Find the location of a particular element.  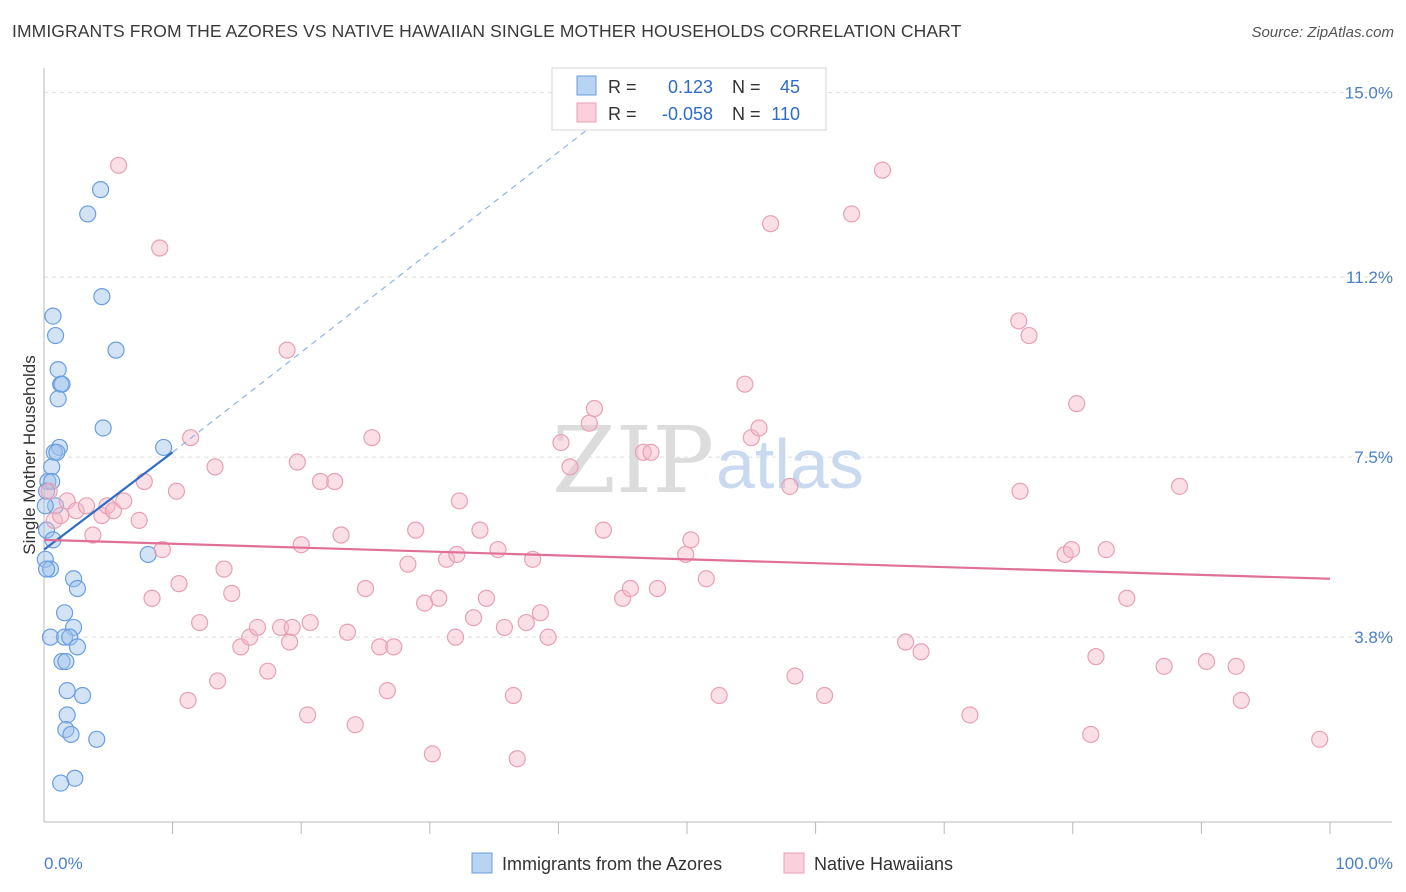

legend-n-value-azores: 45 is located at coordinates (790, 87).